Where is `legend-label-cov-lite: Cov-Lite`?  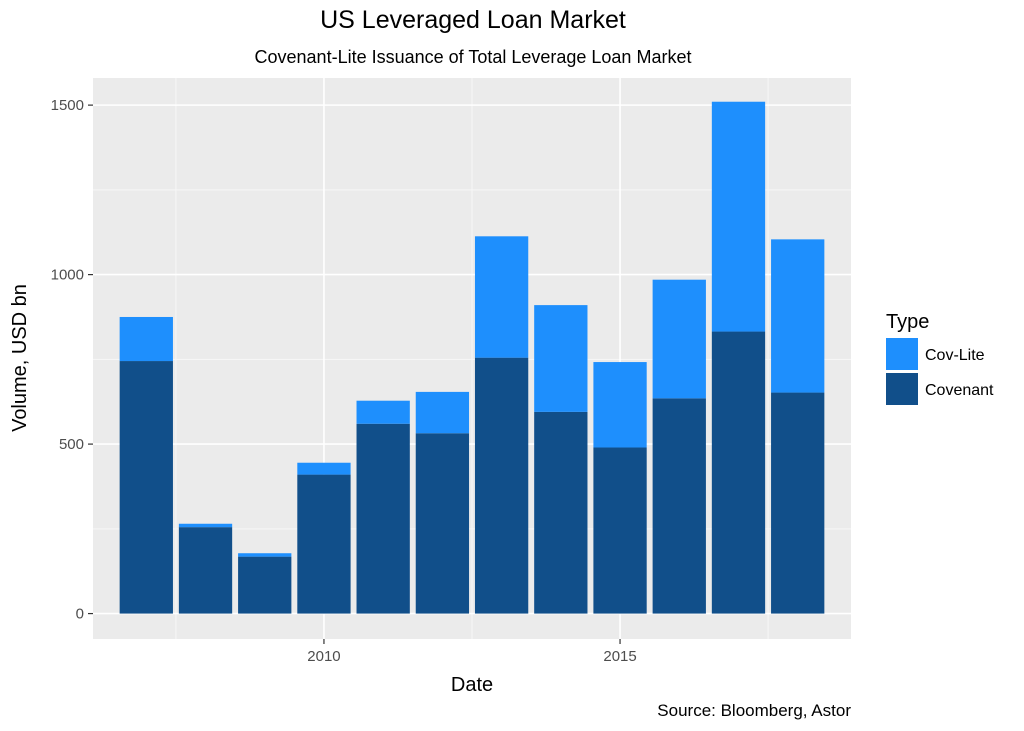
legend-label-cov-lite: Cov-Lite is located at coordinates (955, 355).